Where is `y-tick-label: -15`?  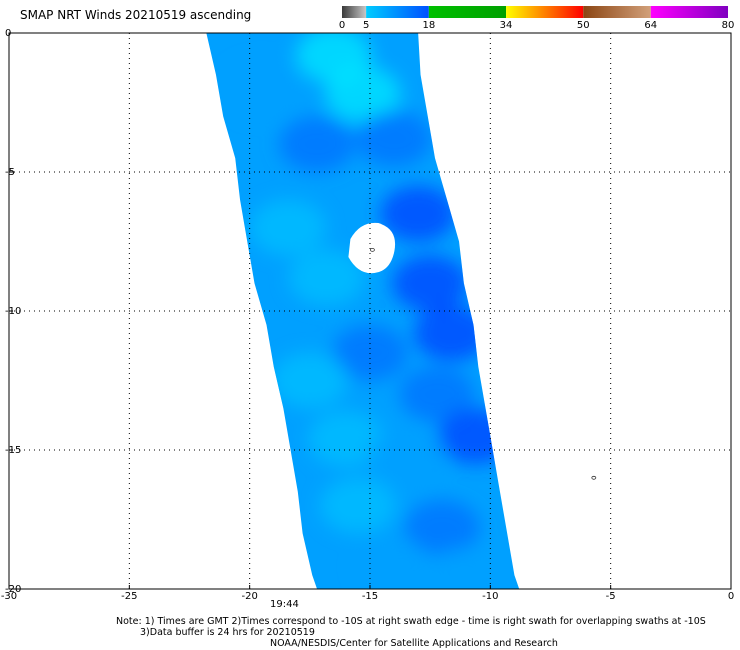
y-tick-label: -15 is located at coordinates (13, 450).